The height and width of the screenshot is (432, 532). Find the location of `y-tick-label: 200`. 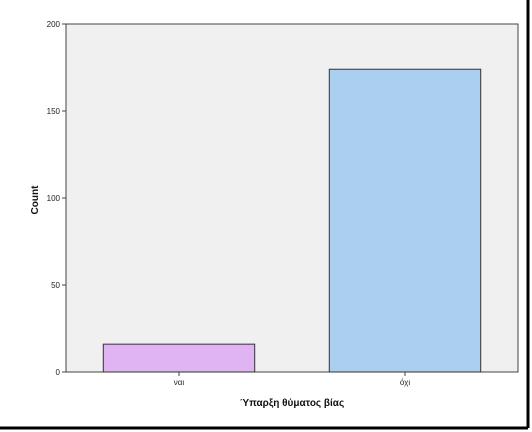

y-tick-label: 200 is located at coordinates (54, 24).